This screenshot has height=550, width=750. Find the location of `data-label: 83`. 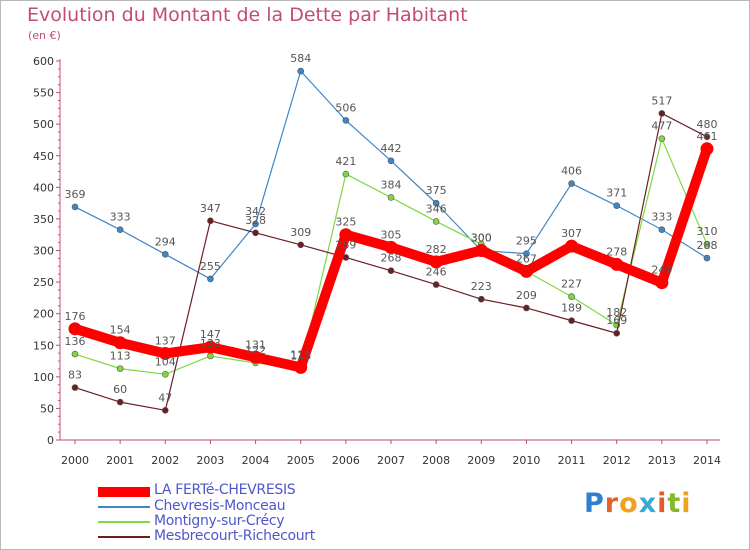

data-label: 83 is located at coordinates (75, 375).